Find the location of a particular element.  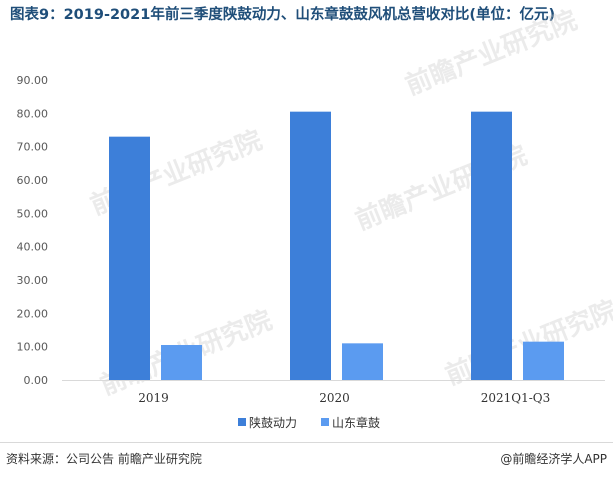

y-tick-label: 80.00 is located at coordinates (33, 113).